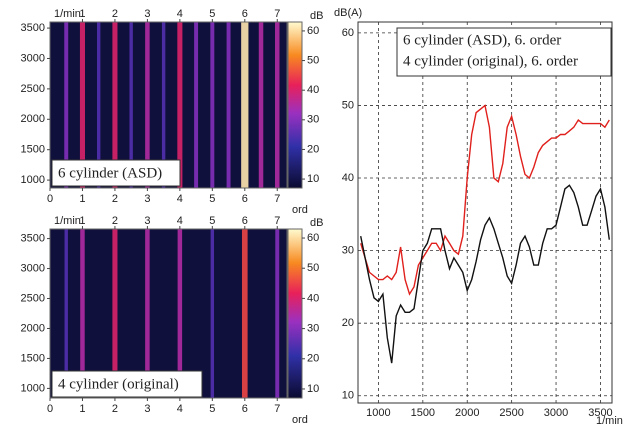  What do you see at coordinates (556, 413) in the screenshot?
I see `x-tick-label: 3000` at bounding box center [556, 413].